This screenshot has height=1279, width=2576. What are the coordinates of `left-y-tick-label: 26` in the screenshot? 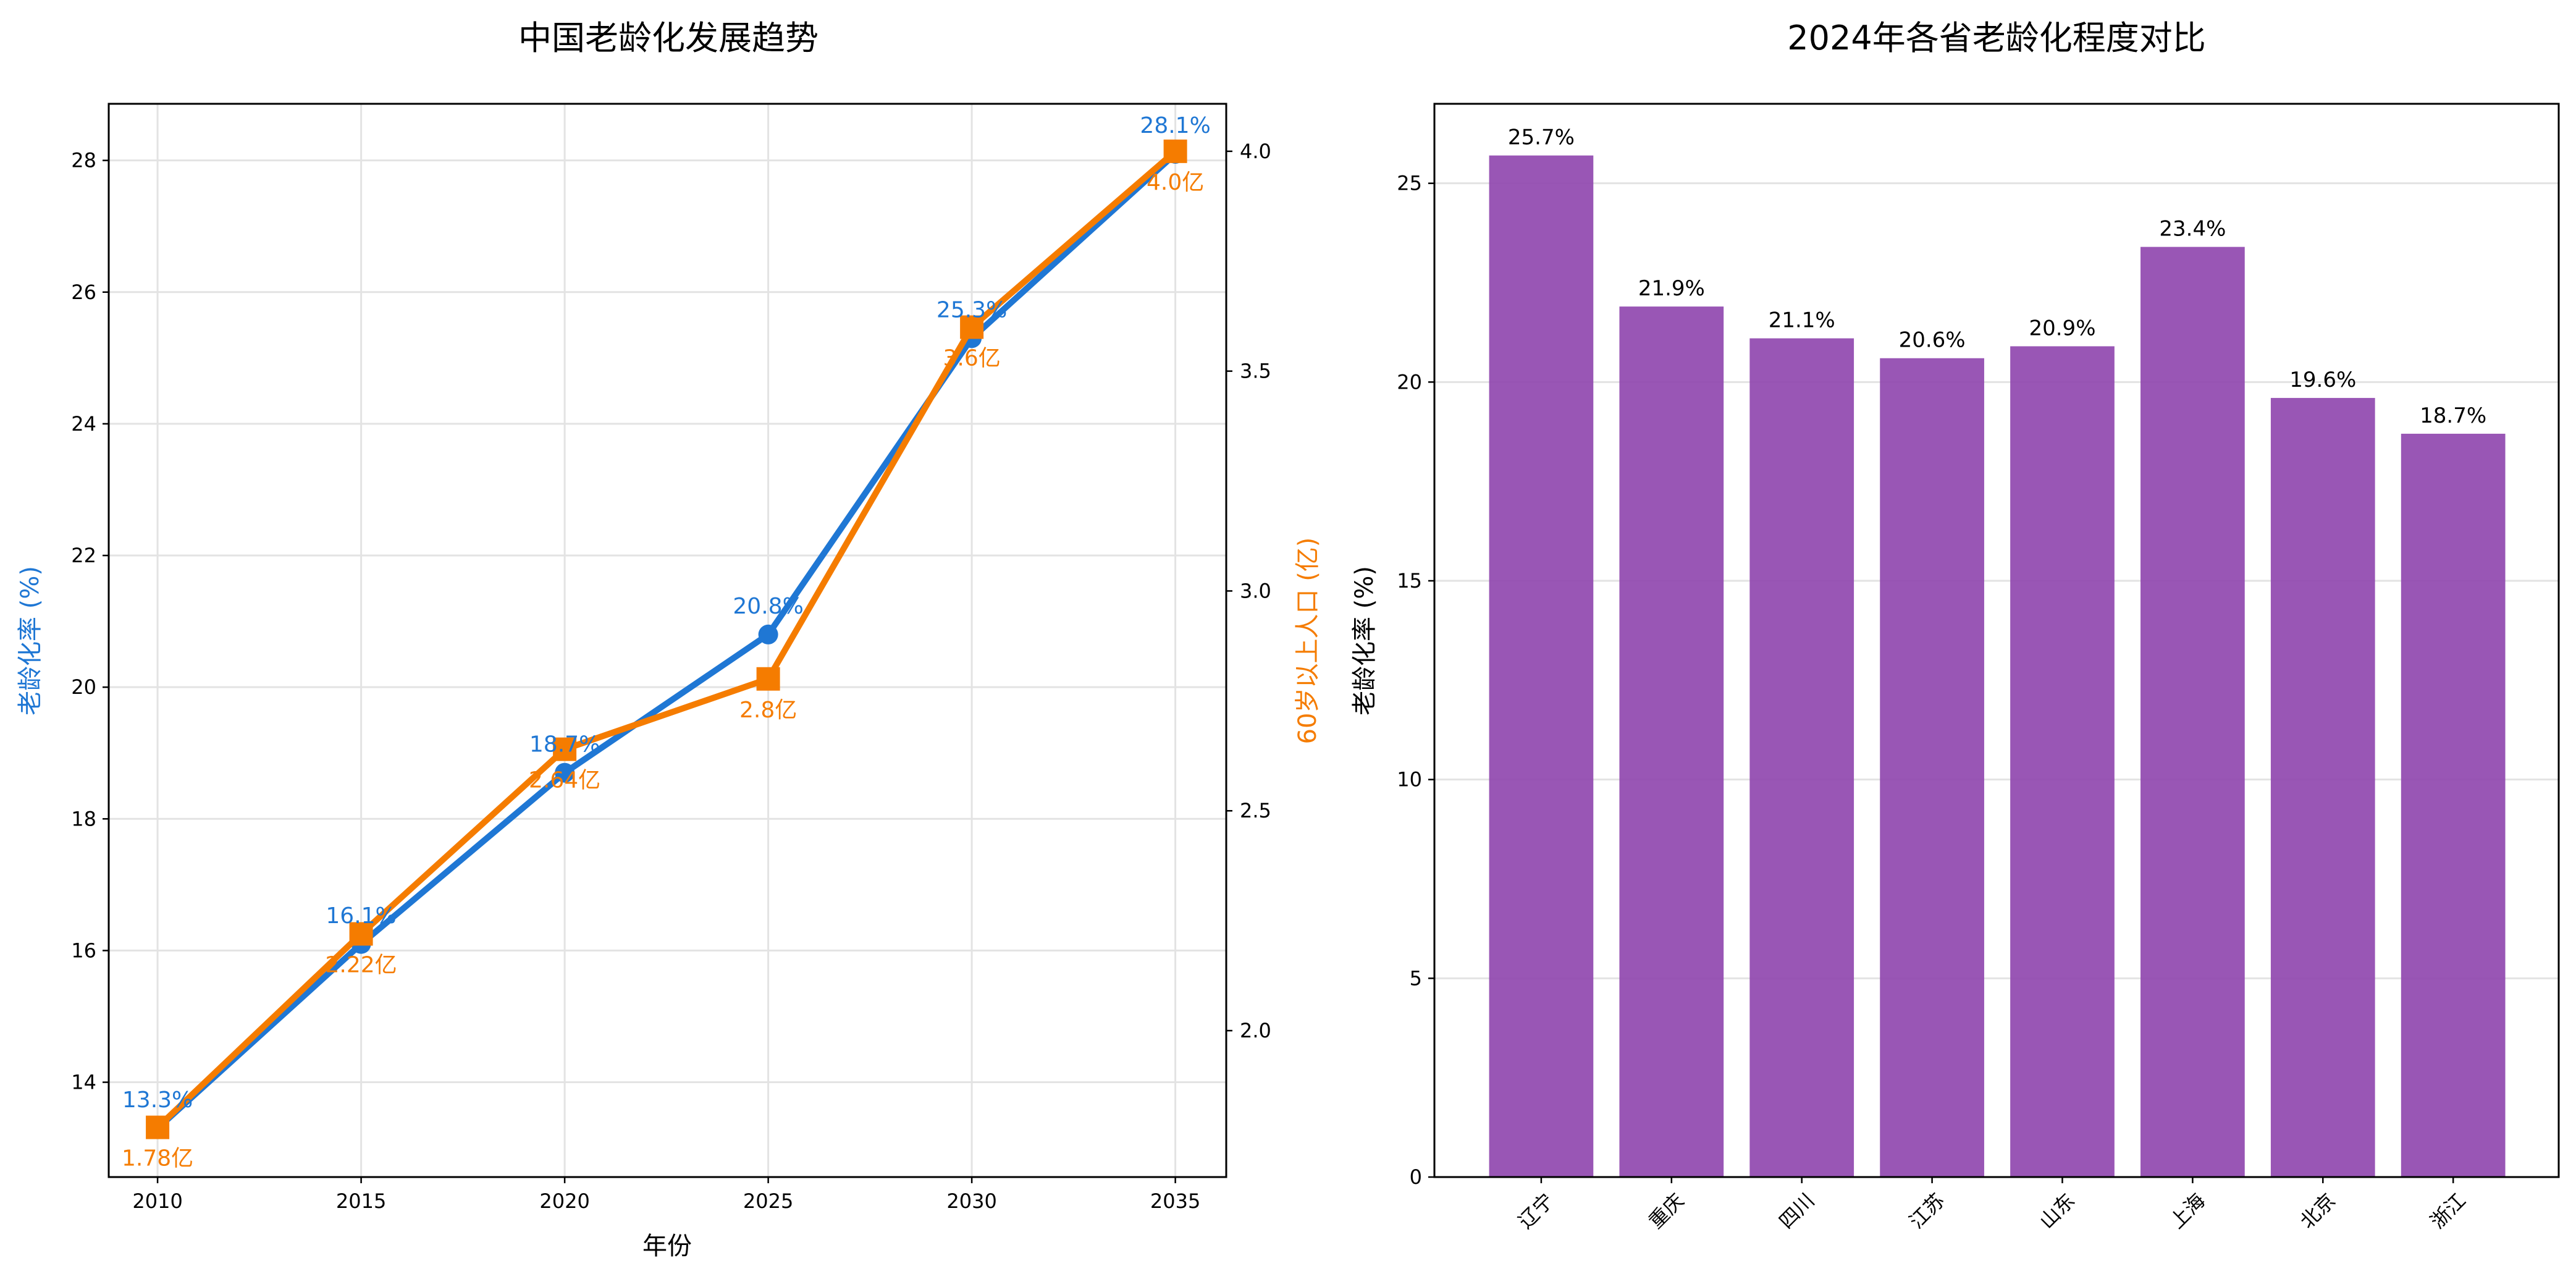 It's located at (83, 292).